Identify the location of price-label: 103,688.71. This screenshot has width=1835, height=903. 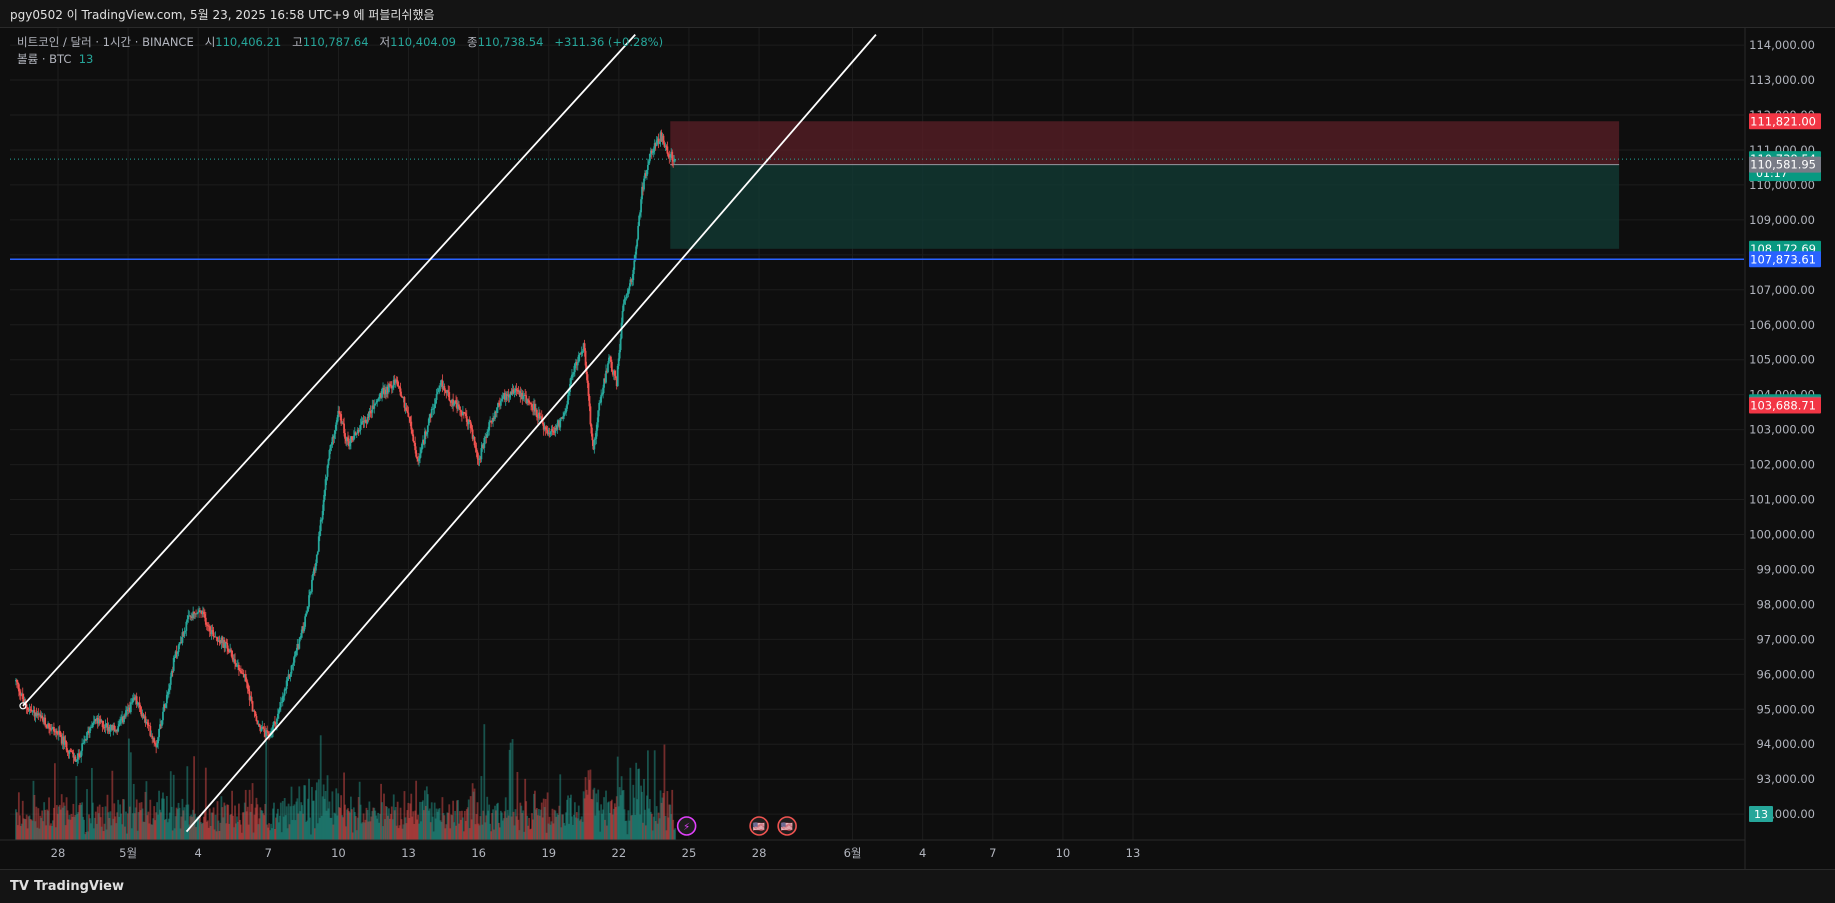
(1783, 406).